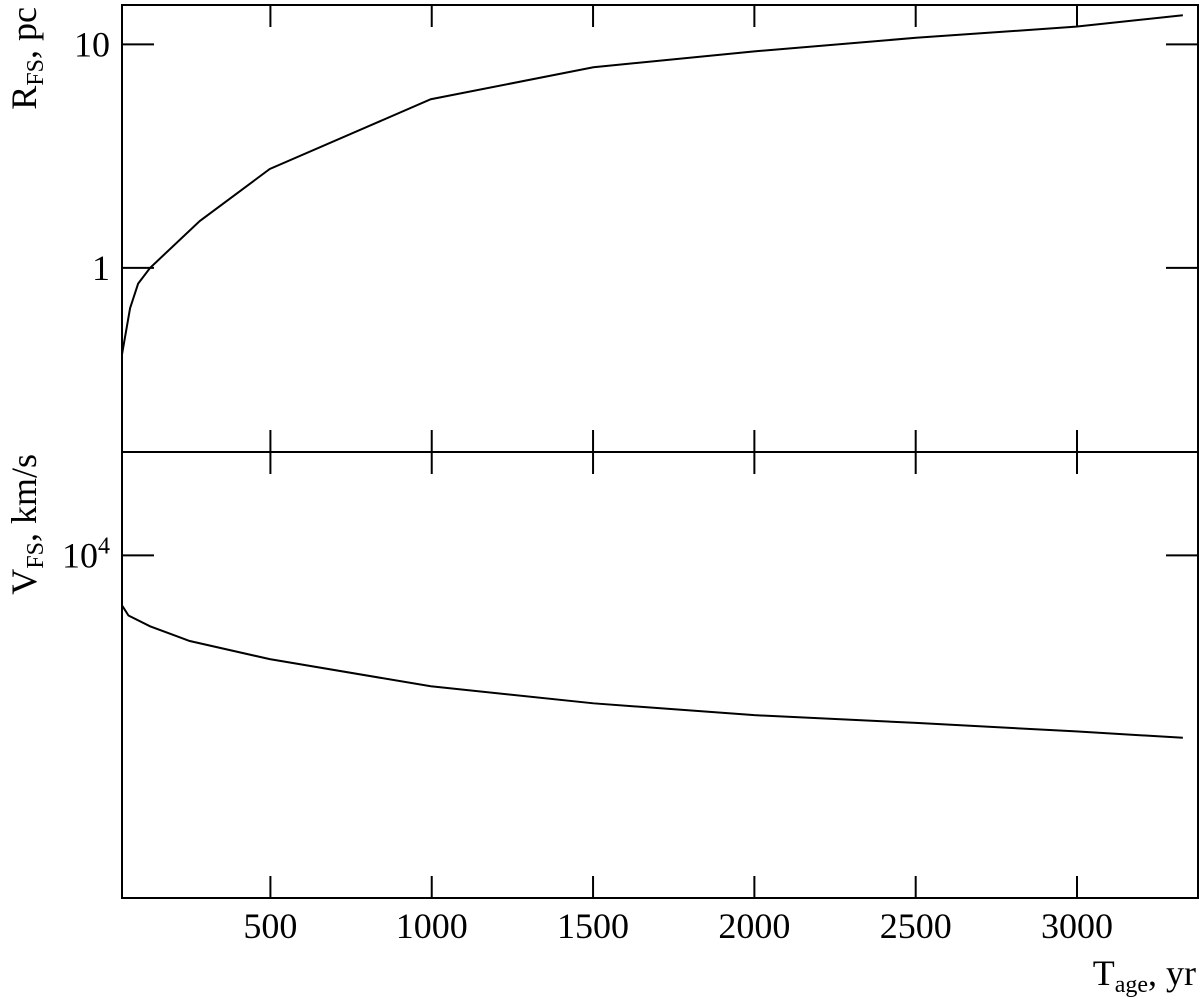  What do you see at coordinates (101, 268) in the screenshot?
I see `y-tick-label: 1` at bounding box center [101, 268].